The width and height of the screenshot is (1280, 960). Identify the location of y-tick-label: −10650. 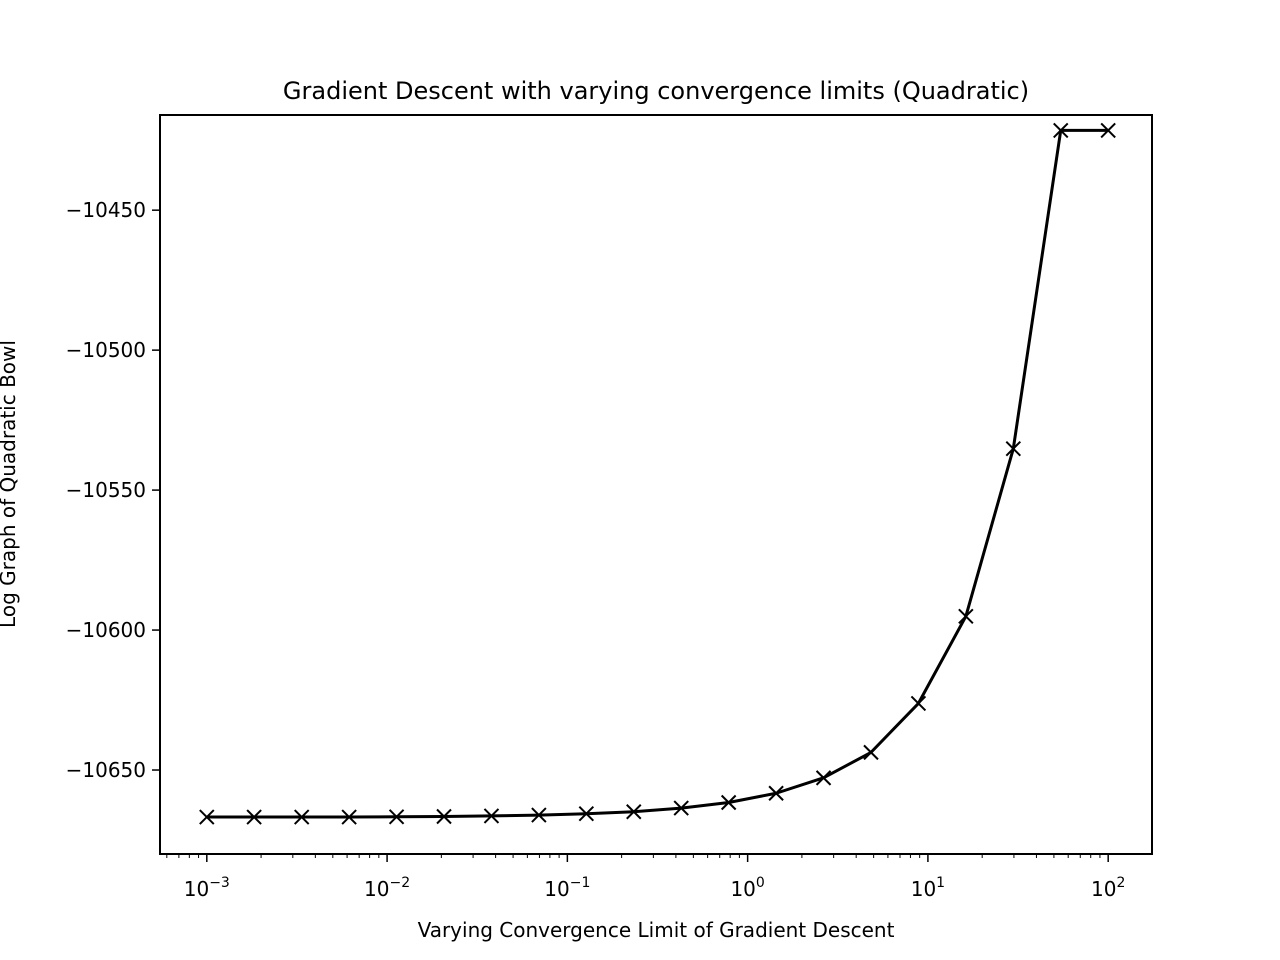
(106, 770).